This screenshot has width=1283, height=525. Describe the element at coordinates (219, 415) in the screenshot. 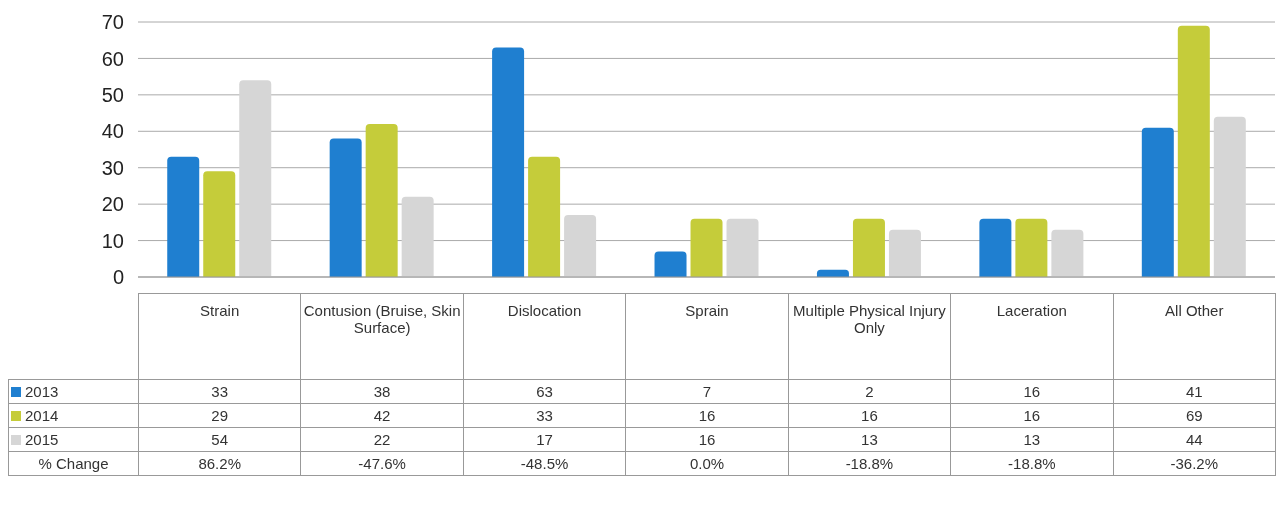

I see `data-label: 29` at that location.